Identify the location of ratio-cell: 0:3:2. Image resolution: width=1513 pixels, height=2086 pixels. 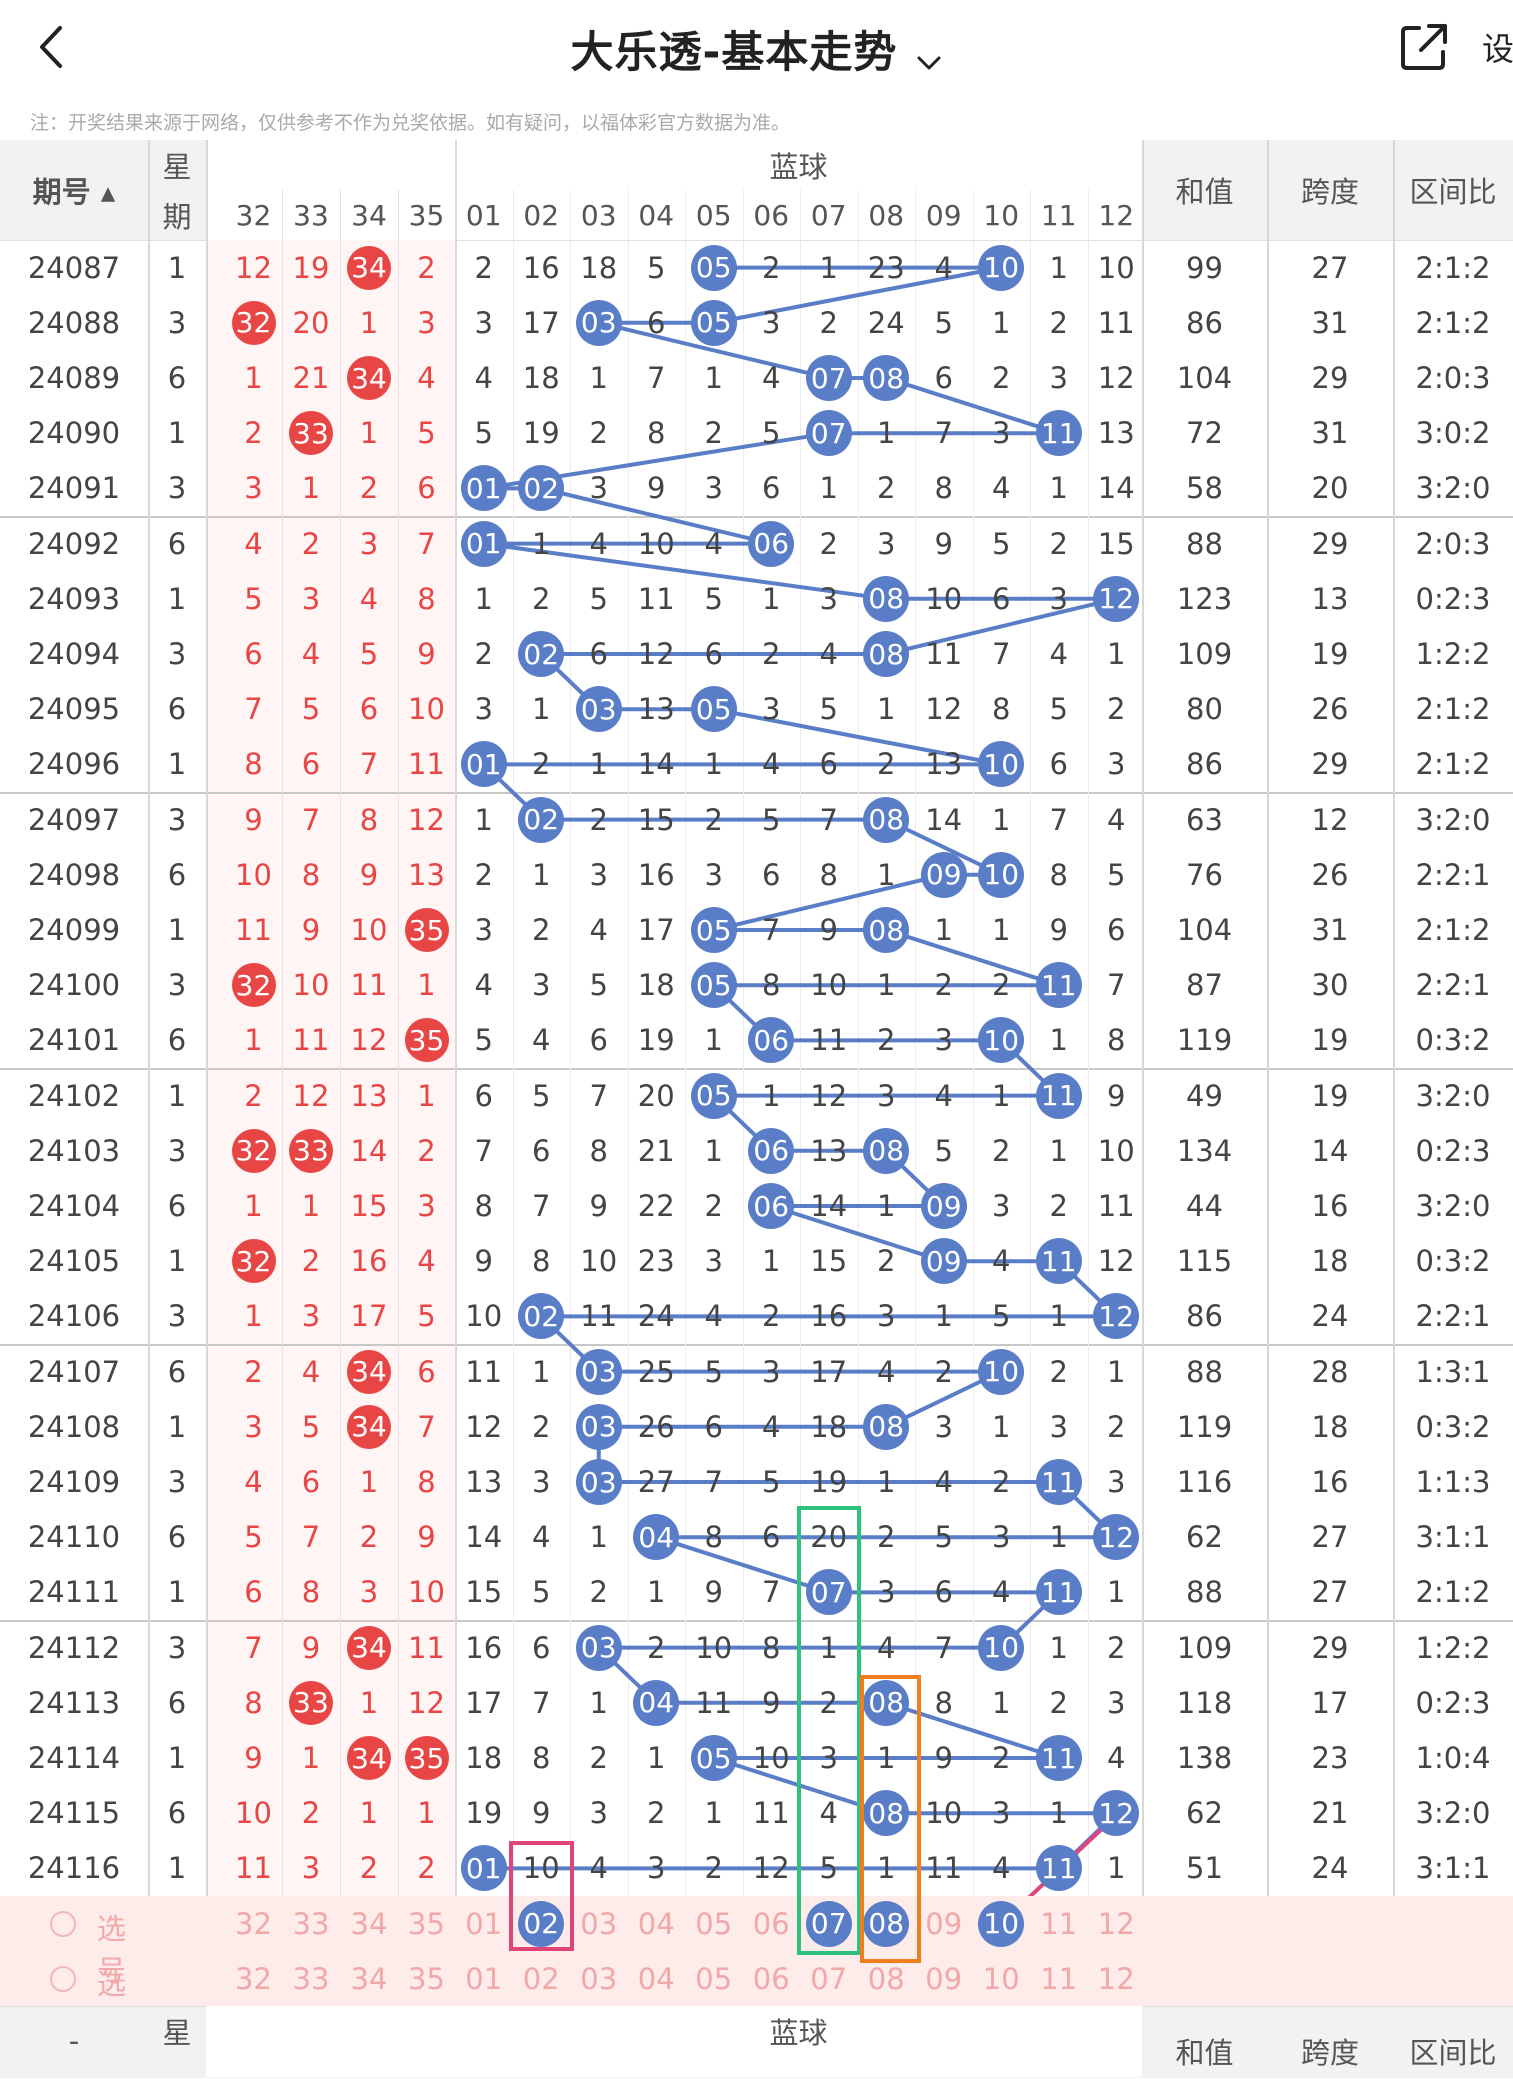
(1453, 1040).